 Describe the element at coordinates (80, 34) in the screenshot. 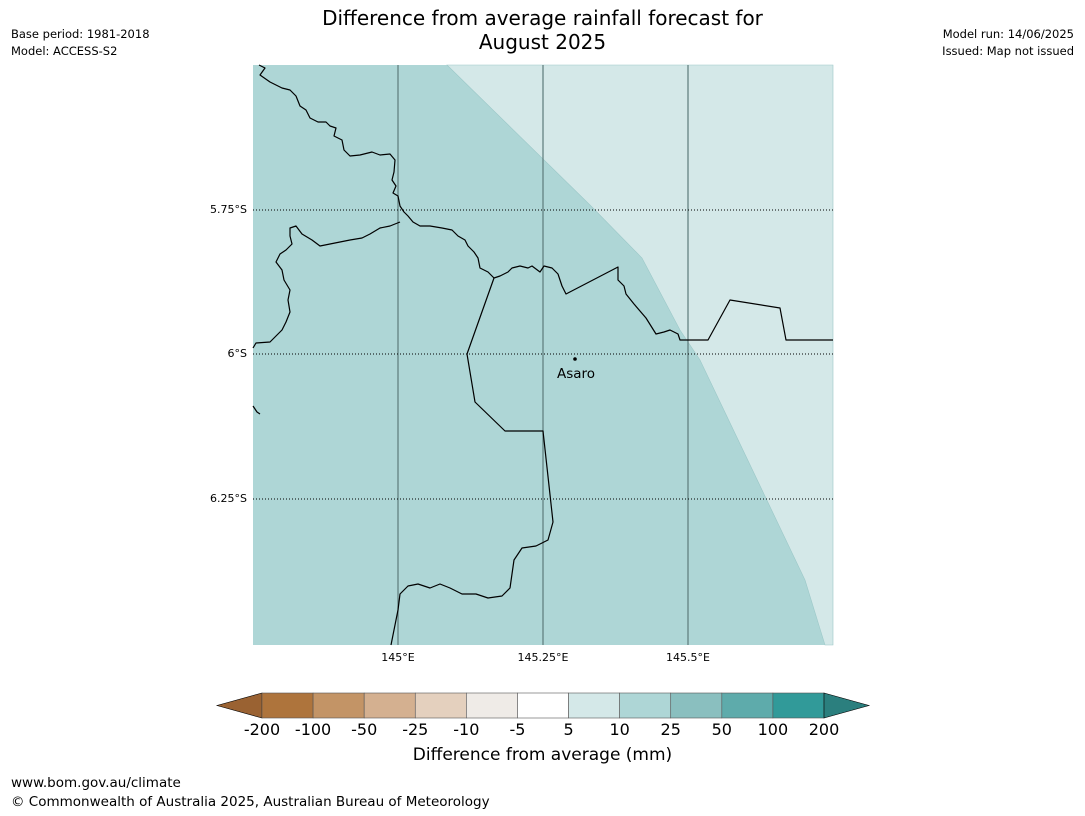

I see `base-period-text: Base period: 1981-2018` at that location.